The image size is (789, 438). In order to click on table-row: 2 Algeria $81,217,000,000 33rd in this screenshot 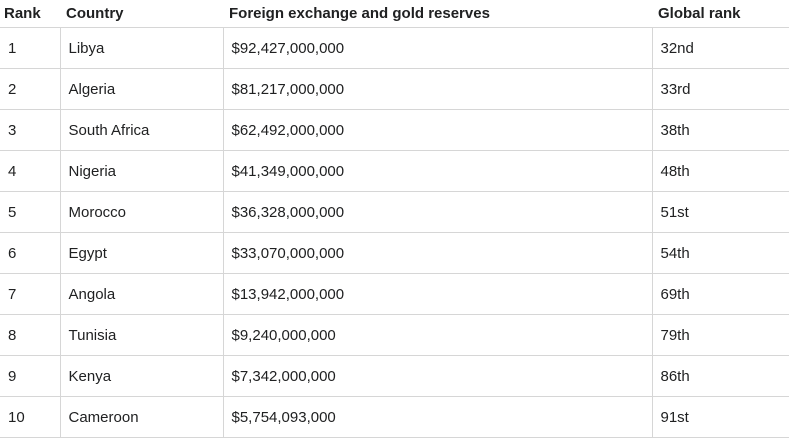, I will do `click(394, 89)`.